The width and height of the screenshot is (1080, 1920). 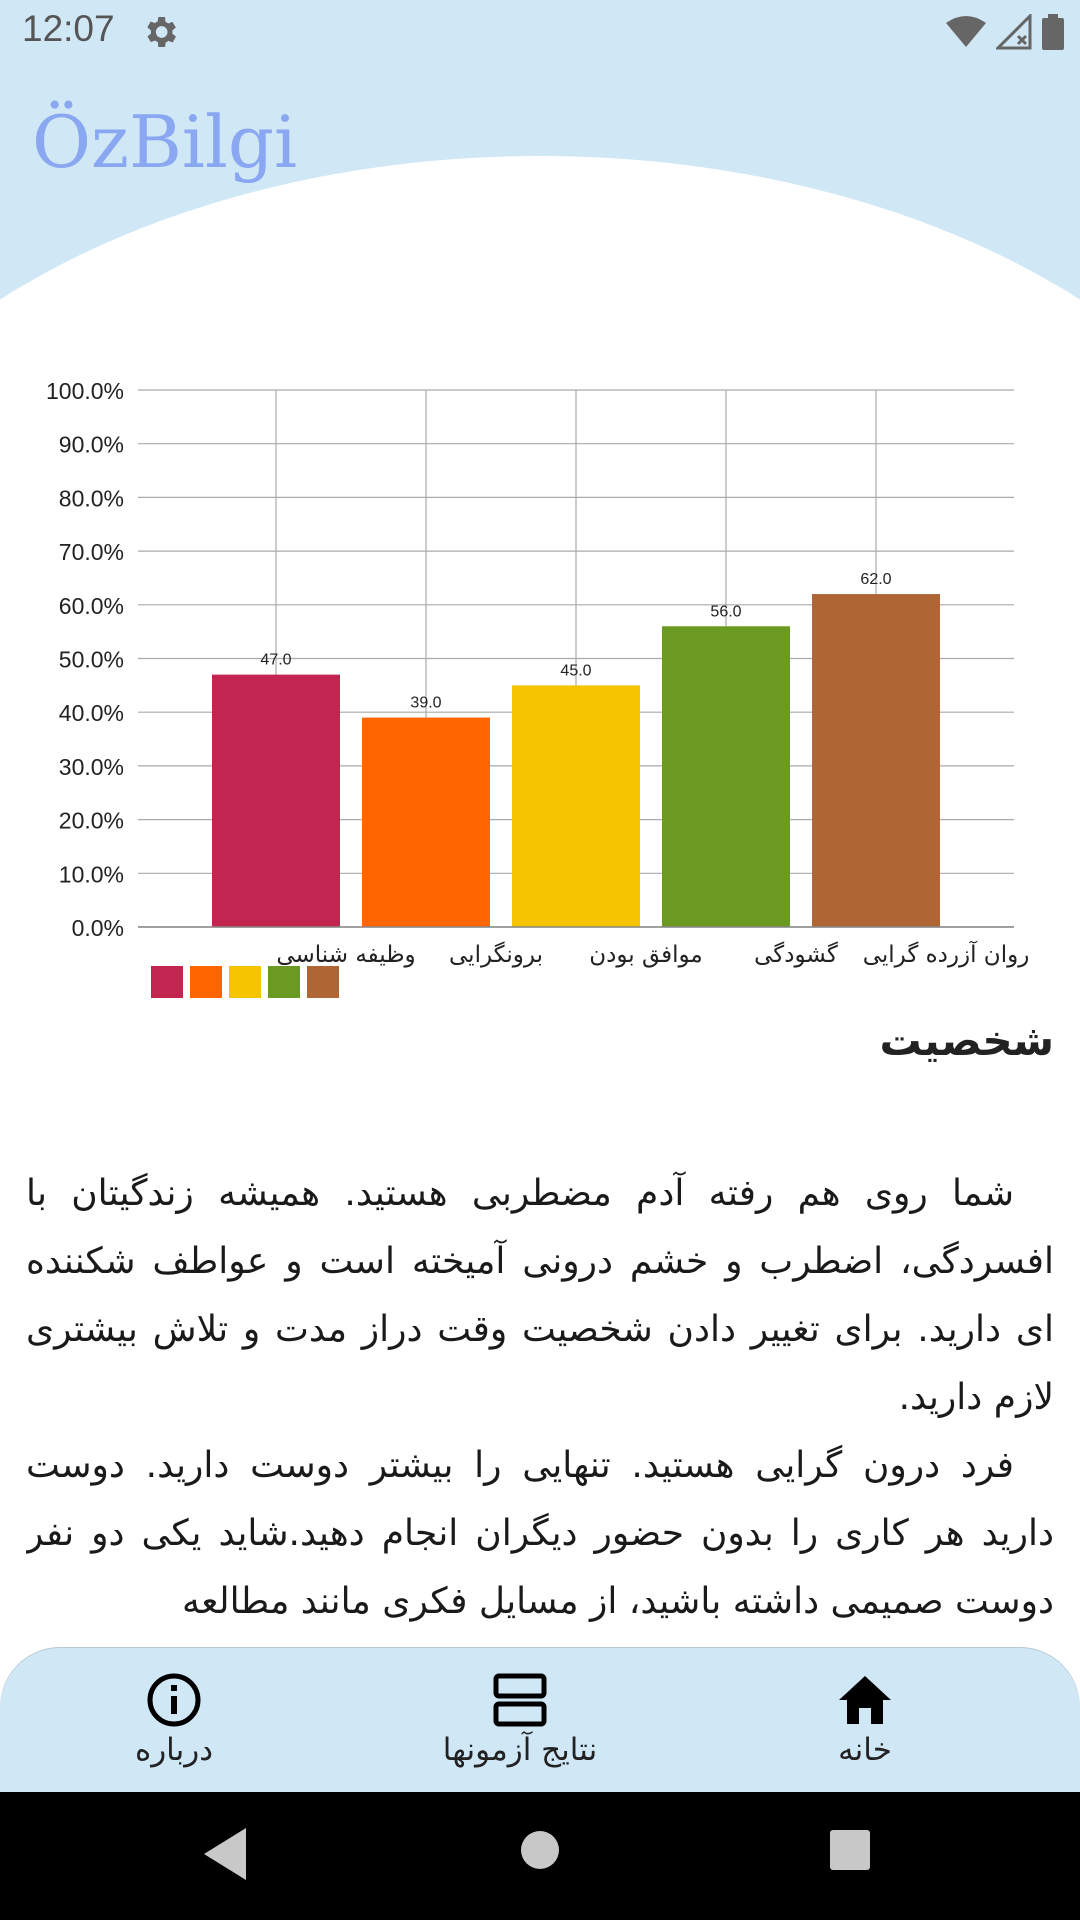 I want to click on section-title: شخصیت, so click(x=966, y=1040).